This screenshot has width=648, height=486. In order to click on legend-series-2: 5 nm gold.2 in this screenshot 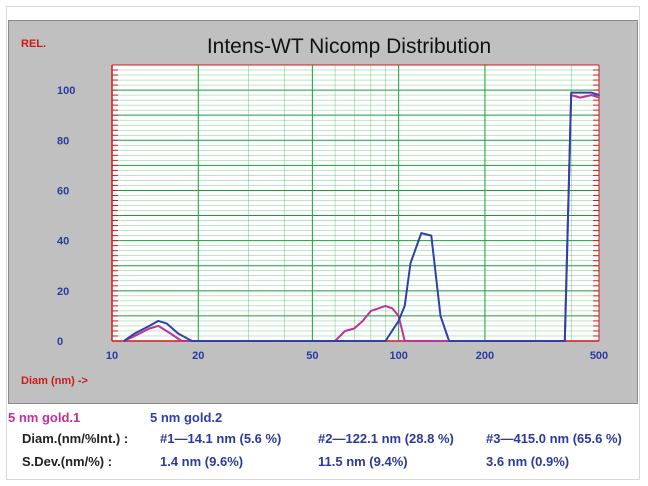, I will do `click(186, 417)`.